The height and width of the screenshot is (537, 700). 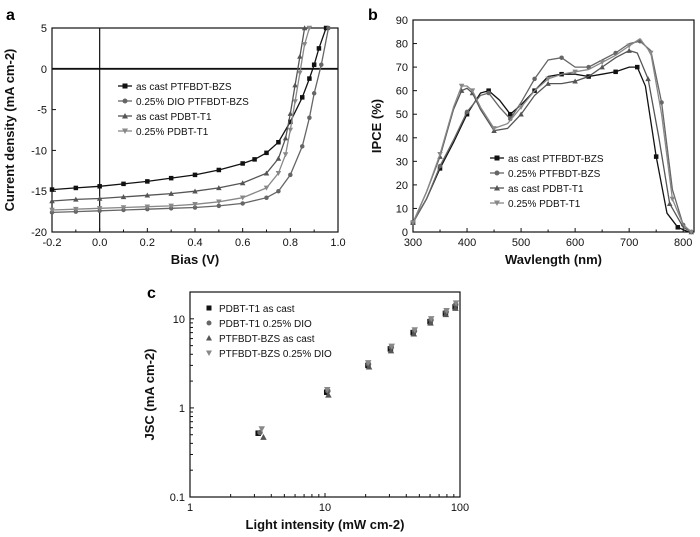 What do you see at coordinates (39, 233) in the screenshot?
I see `y-tick-label: -20` at bounding box center [39, 233].